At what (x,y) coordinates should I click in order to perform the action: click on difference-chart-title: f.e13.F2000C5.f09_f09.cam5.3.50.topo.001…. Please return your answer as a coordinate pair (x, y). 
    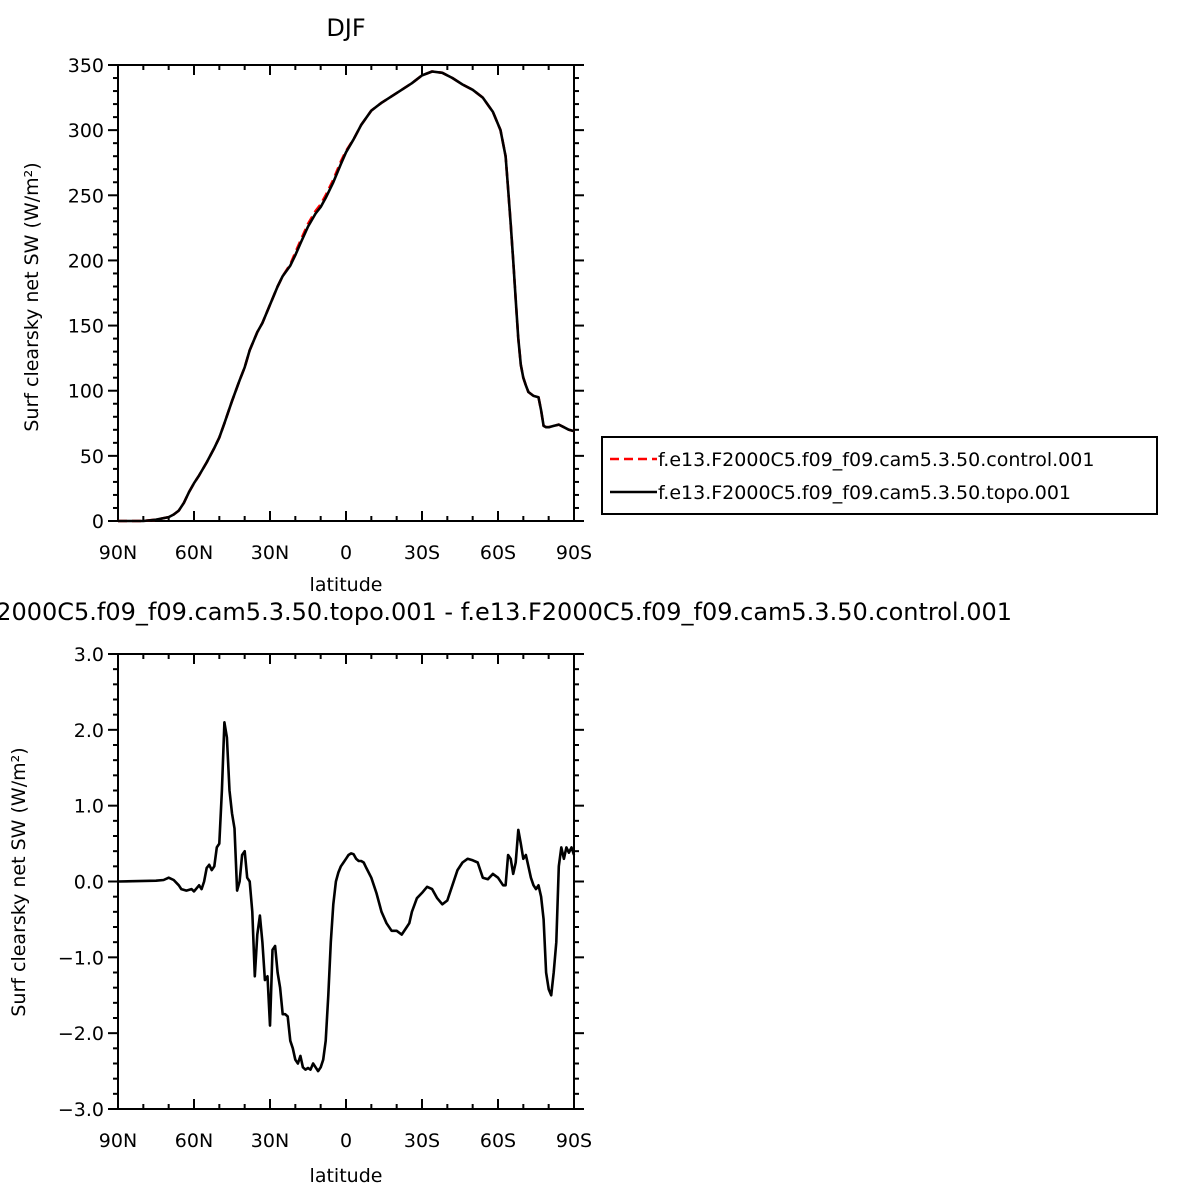
    Looking at the image, I should click on (506, 612).